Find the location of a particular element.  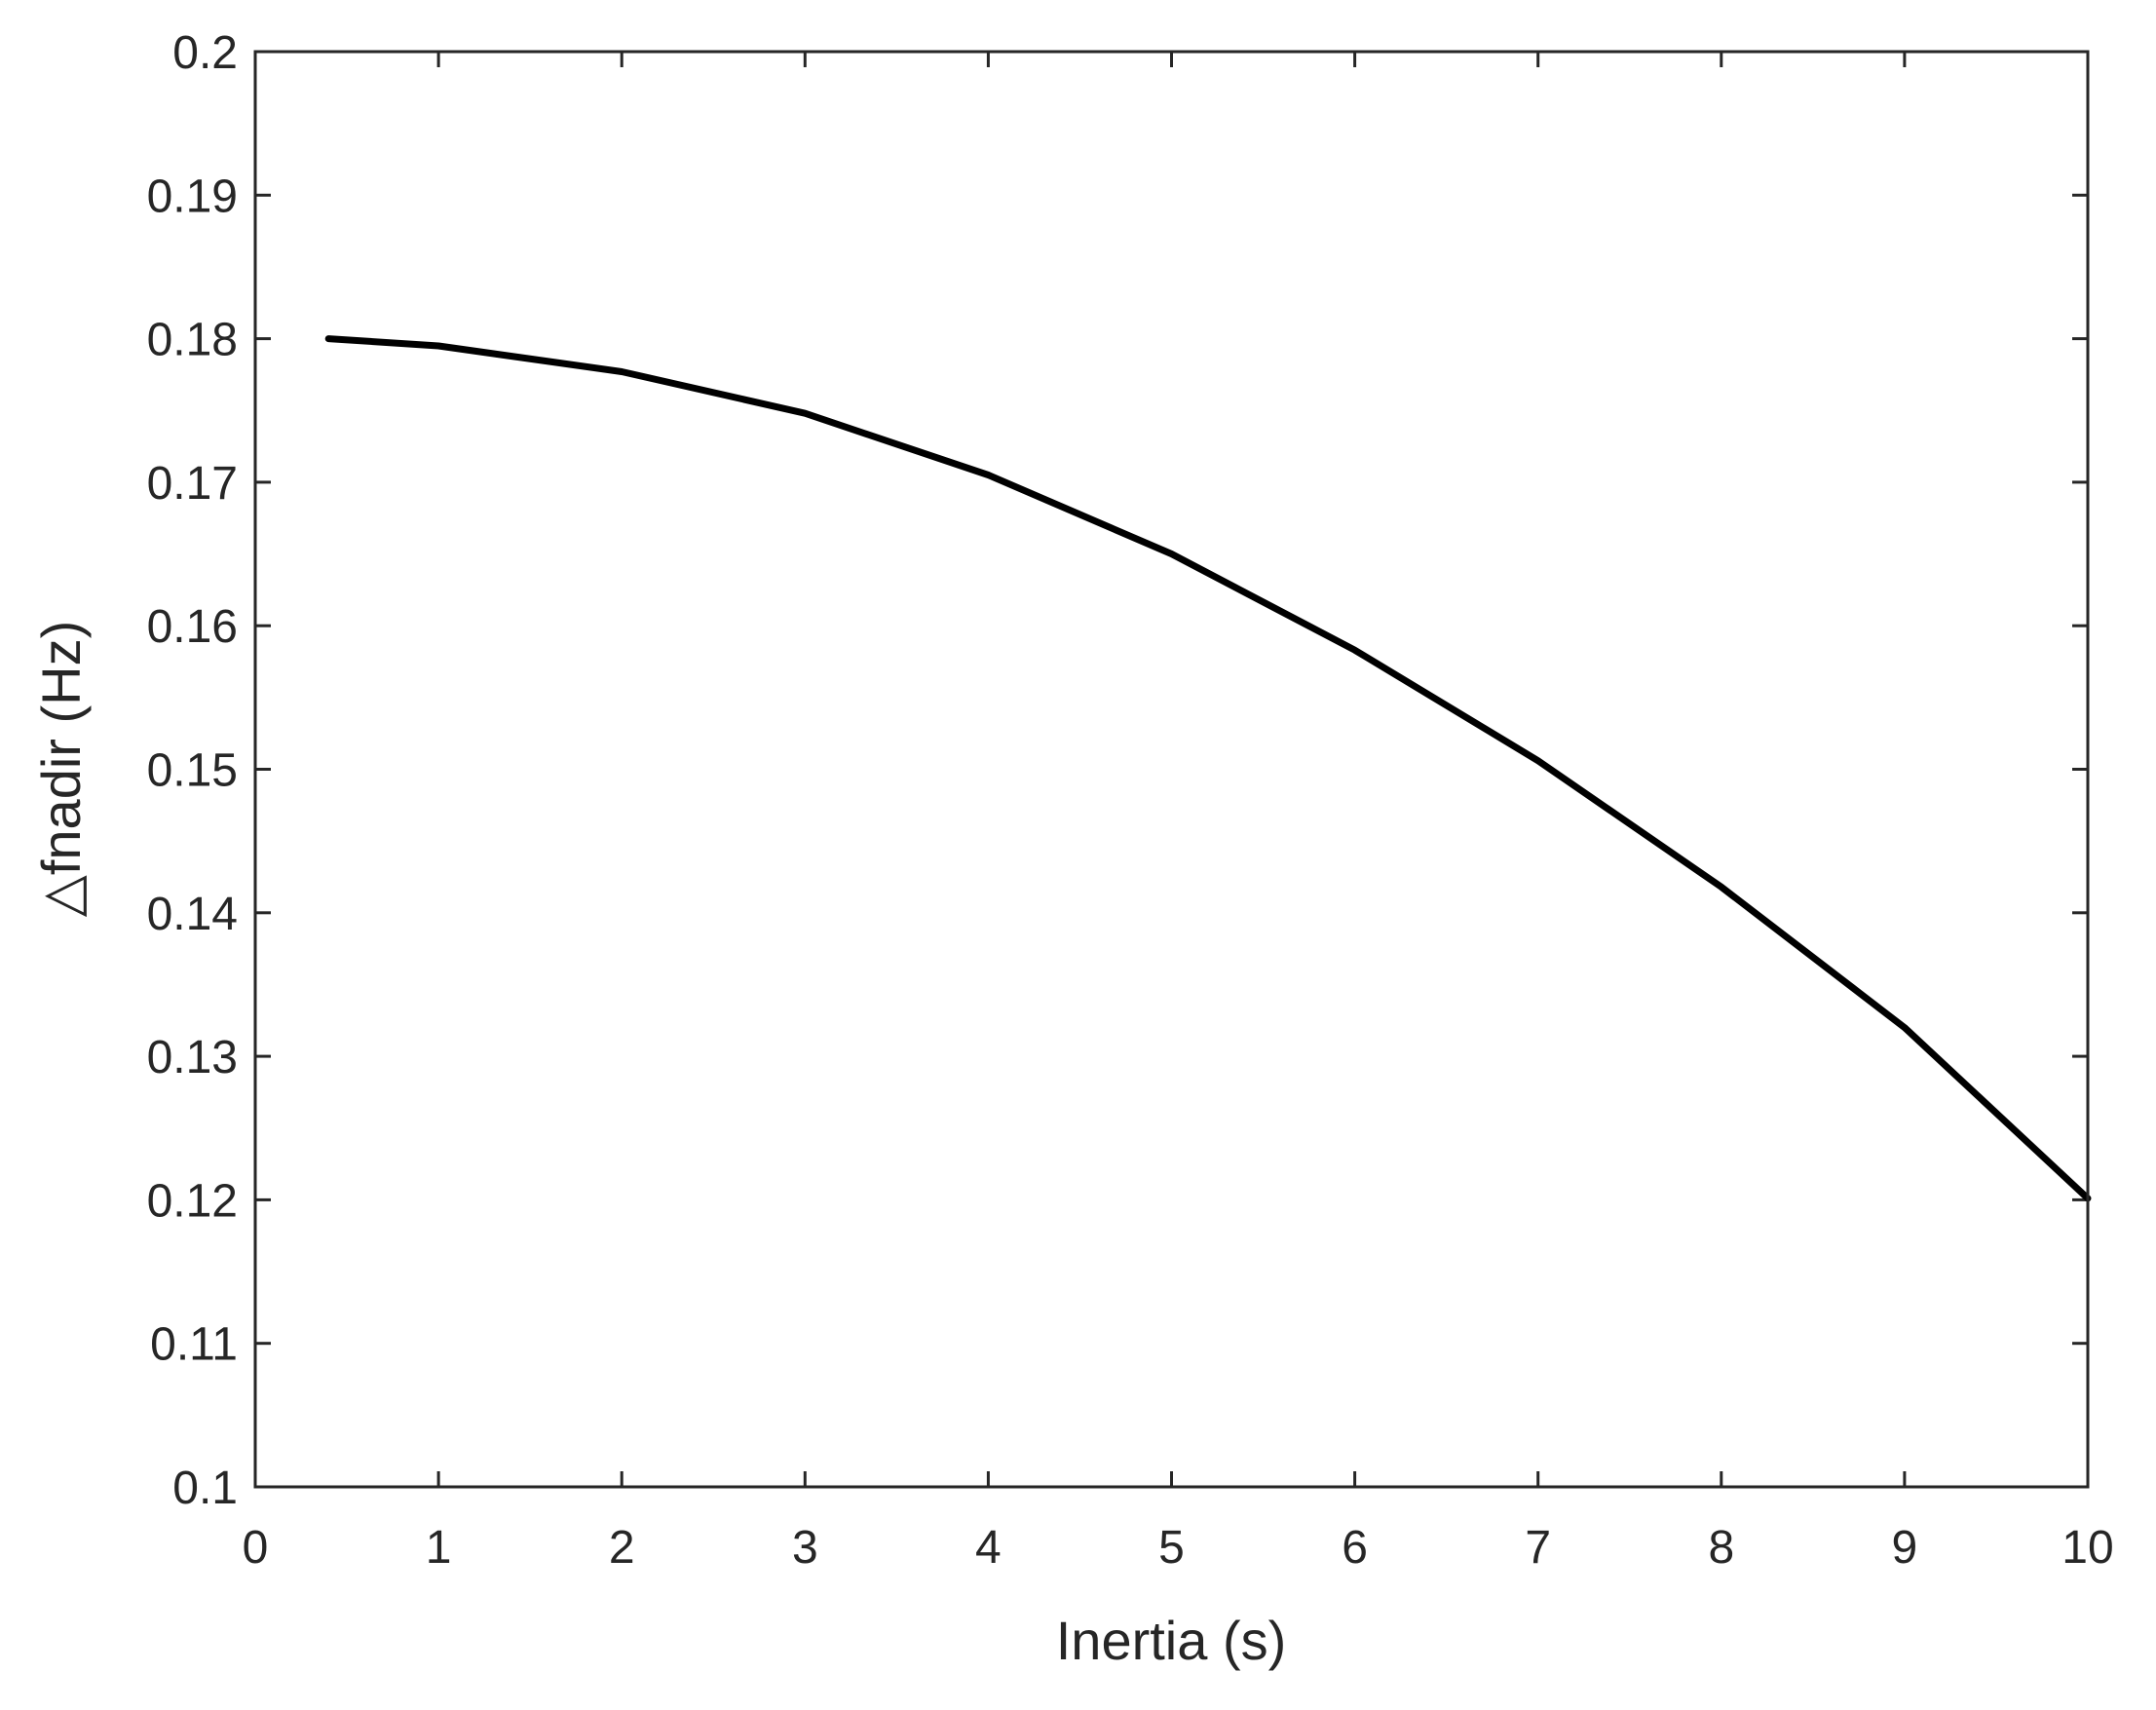

y-axis-label: △fnadir (Hz) is located at coordinates (61, 769).